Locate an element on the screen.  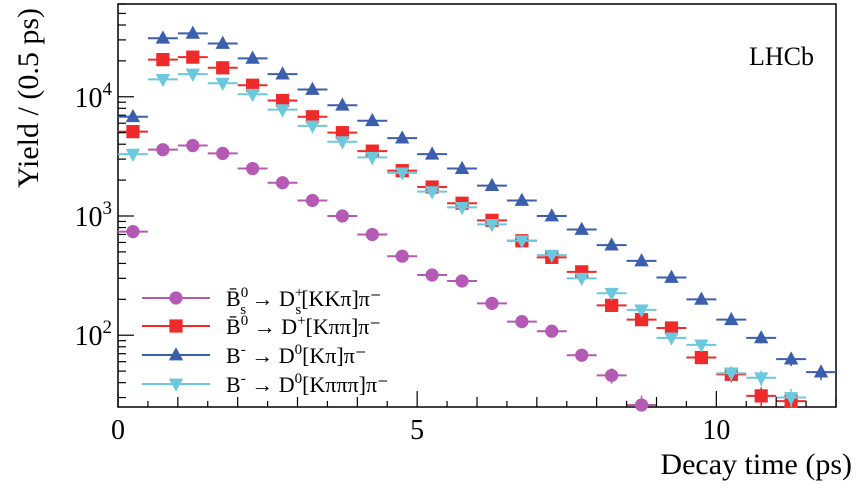
x-tick-label: 5 is located at coordinates (417, 430).